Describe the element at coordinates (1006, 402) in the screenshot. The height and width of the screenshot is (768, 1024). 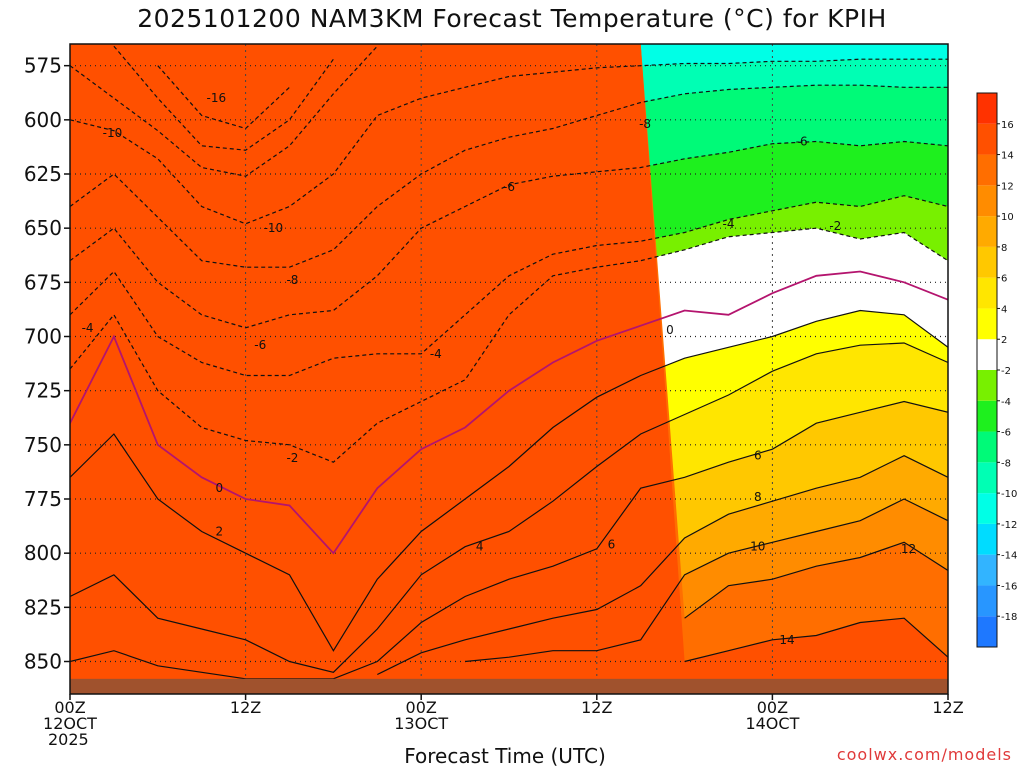
I see `colorbar-label: -4` at that location.